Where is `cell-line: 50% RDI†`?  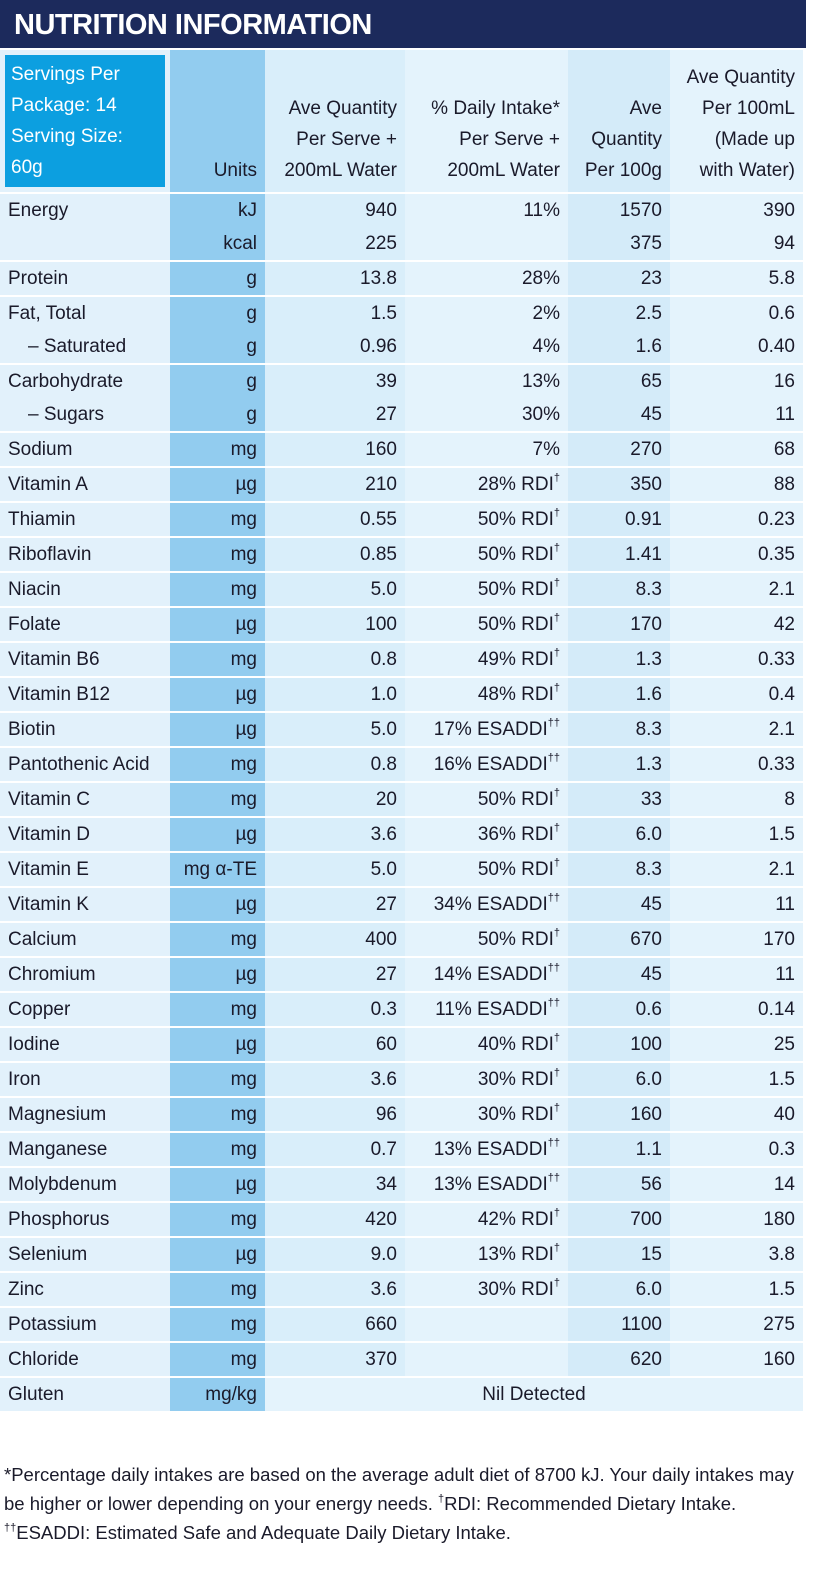 cell-line: 50% RDI† is located at coordinates (518, 518).